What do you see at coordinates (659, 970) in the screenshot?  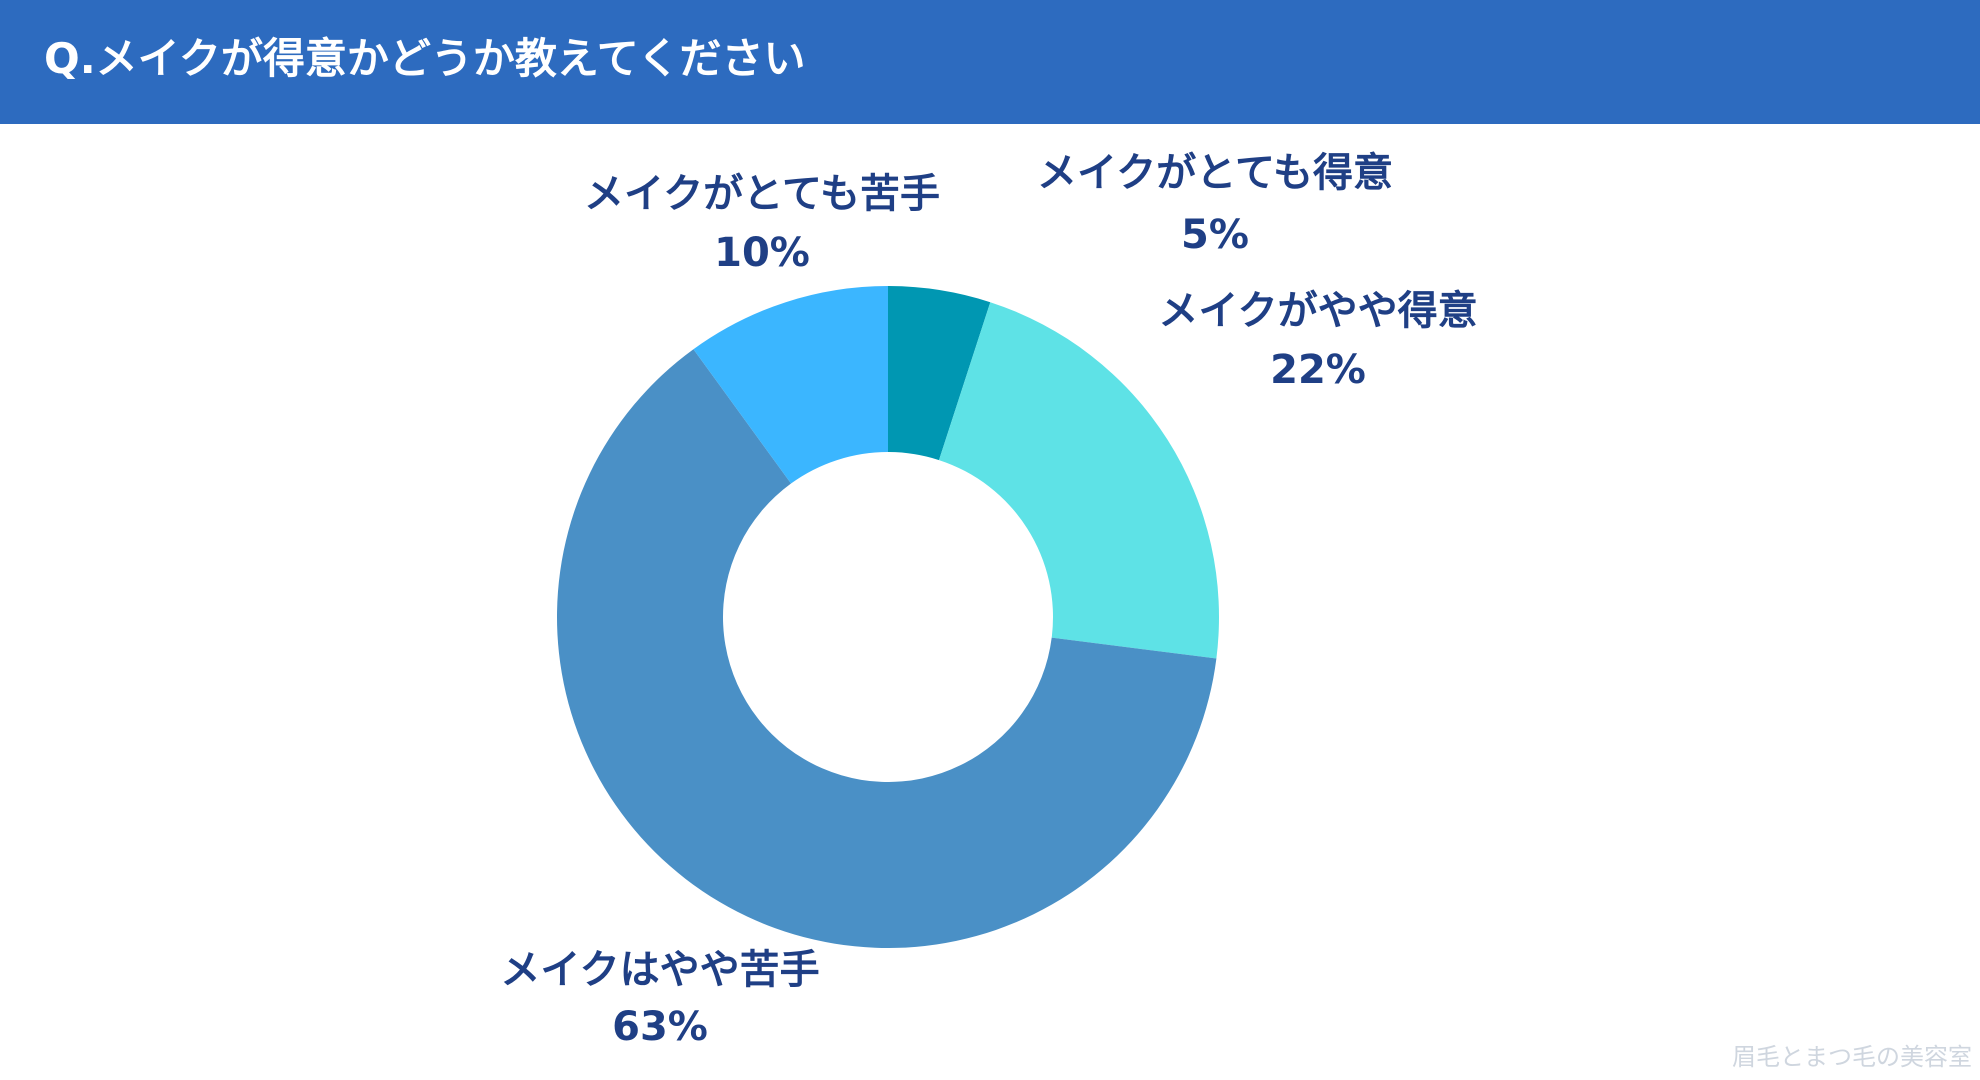 I see `slice-label-somewhat-poor: メイクはやや苦手` at bounding box center [659, 970].